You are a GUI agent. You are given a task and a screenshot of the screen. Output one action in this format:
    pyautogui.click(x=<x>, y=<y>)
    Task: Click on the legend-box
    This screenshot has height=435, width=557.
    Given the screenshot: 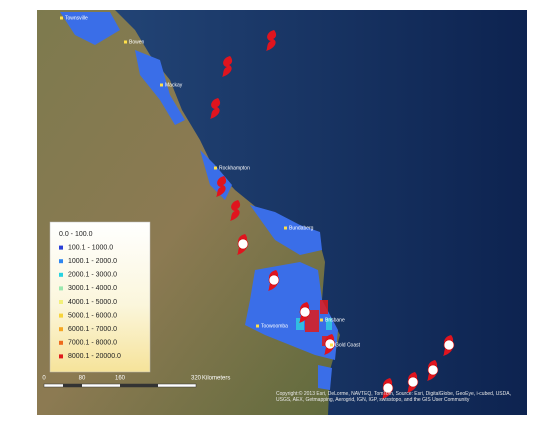 What is the action you would take?
    pyautogui.click(x=100, y=297)
    